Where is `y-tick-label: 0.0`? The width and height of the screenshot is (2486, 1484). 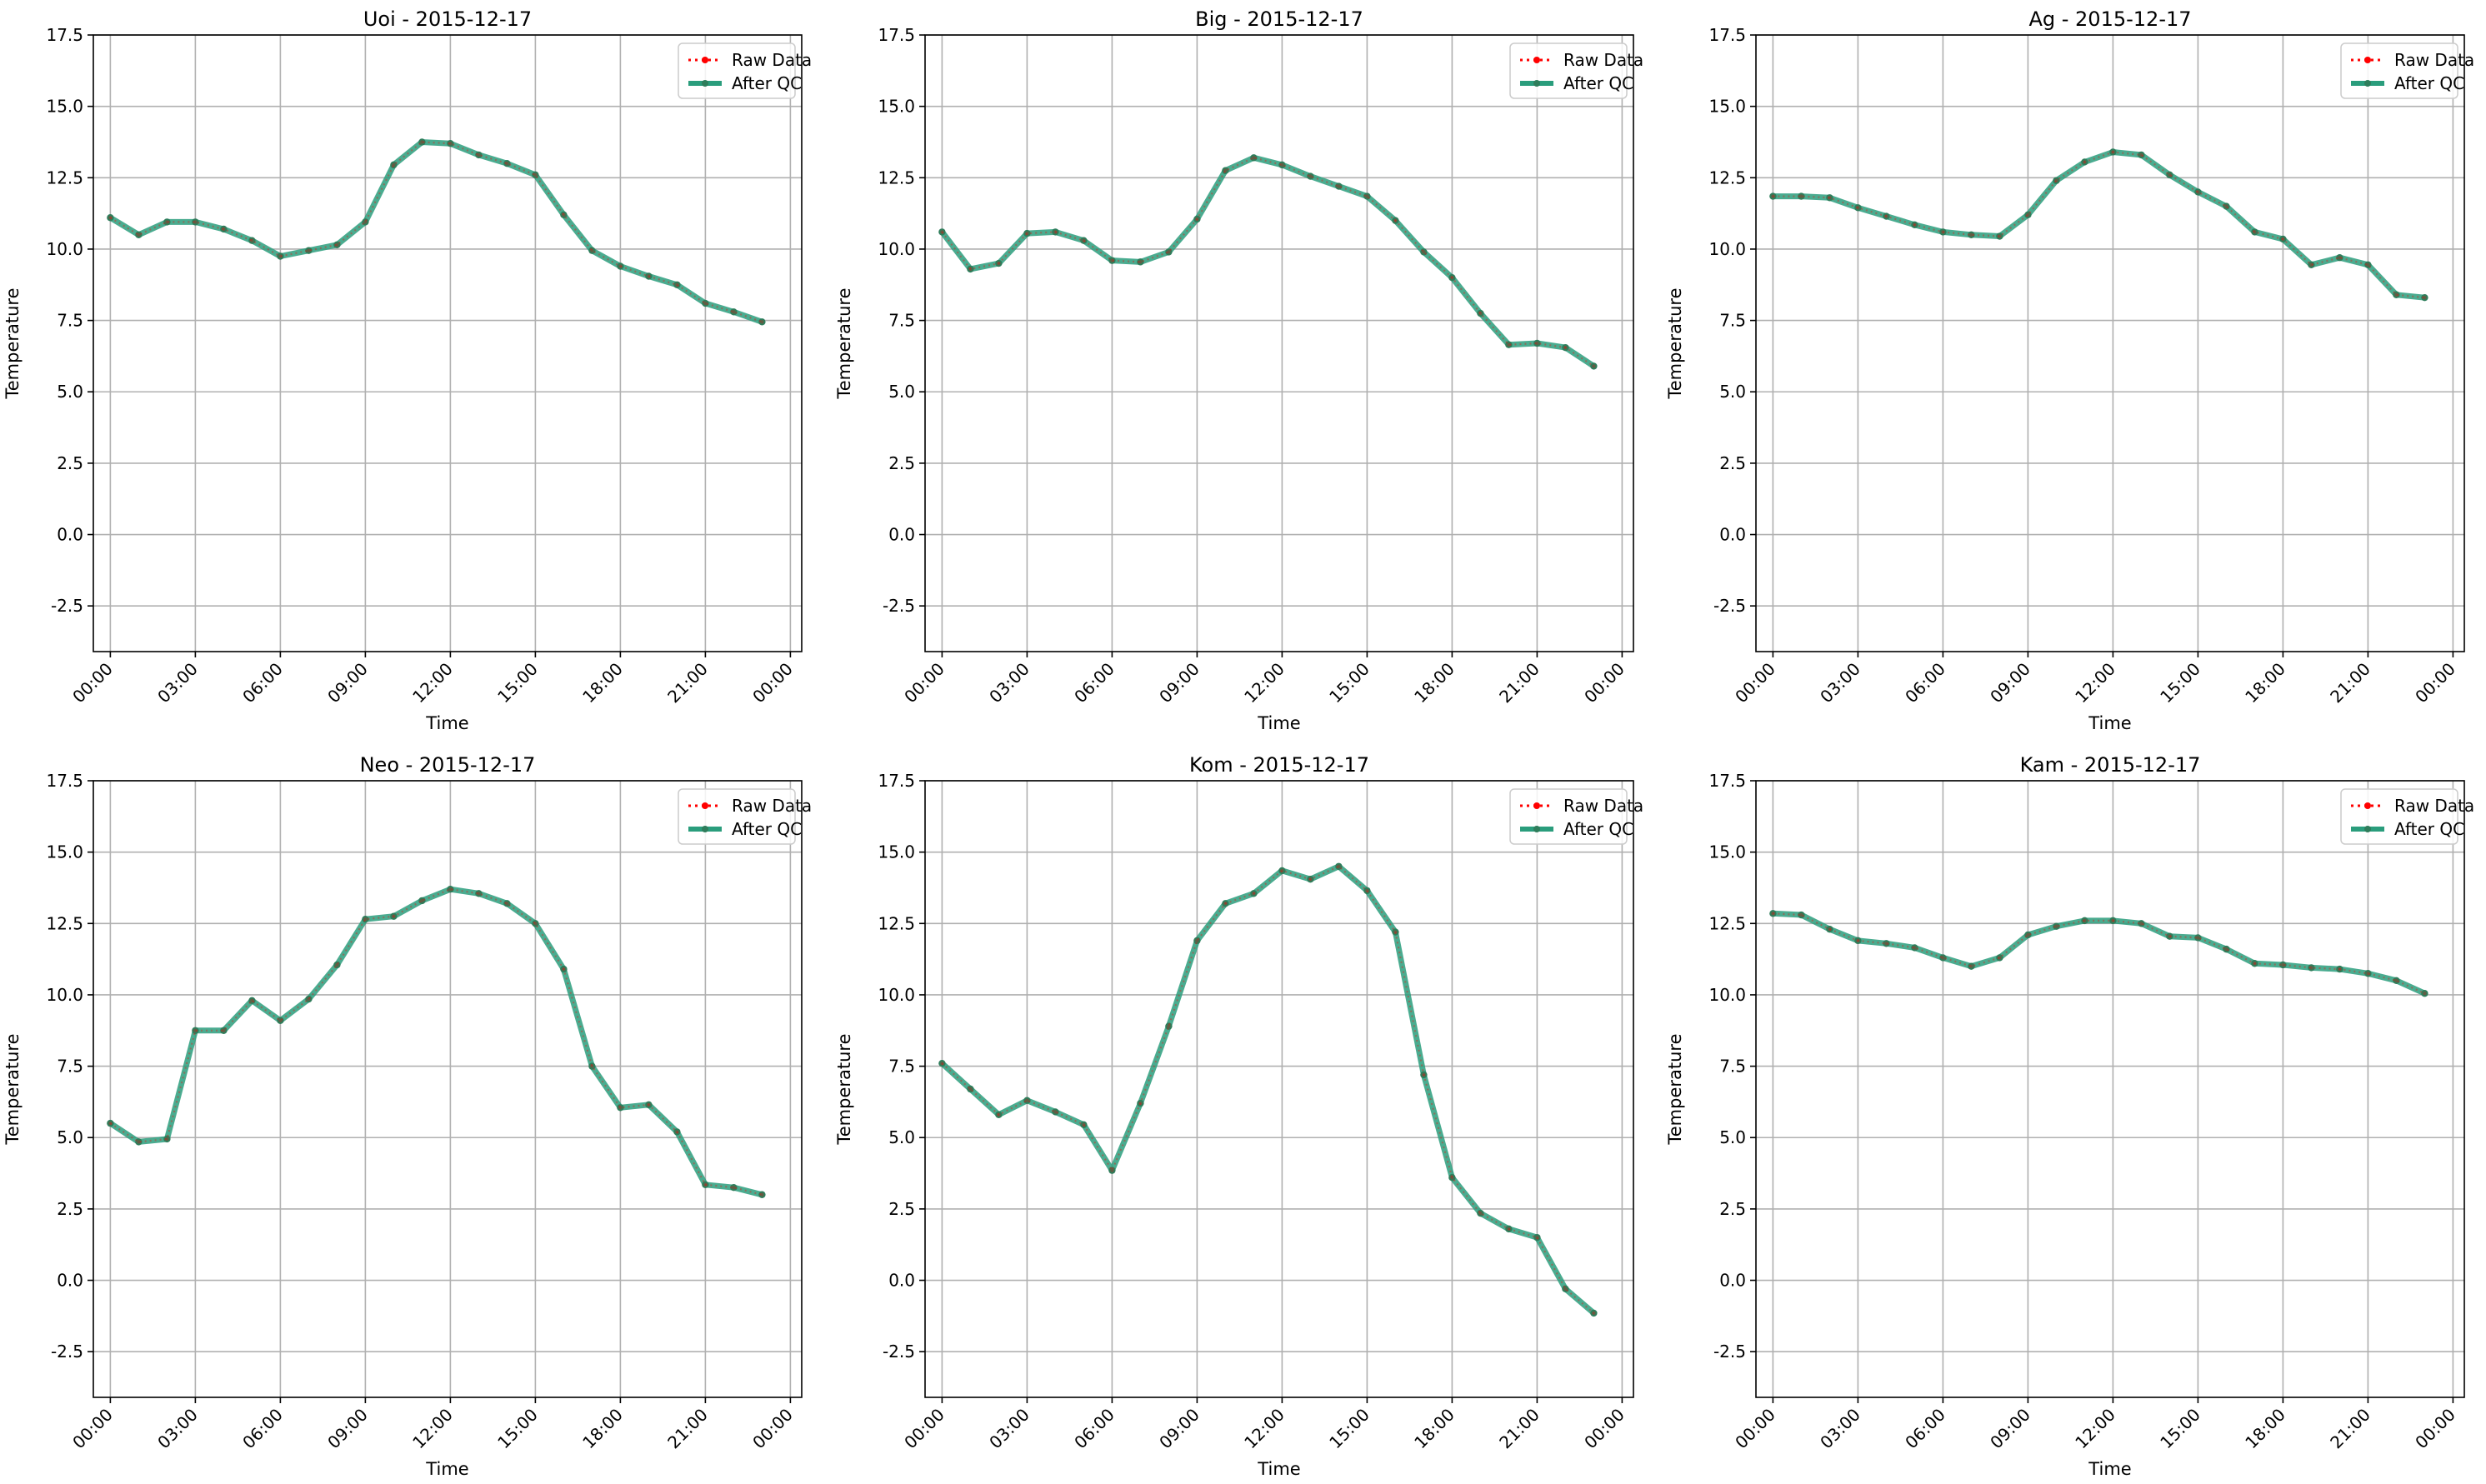
y-tick-label: 0.0 is located at coordinates (70, 535).